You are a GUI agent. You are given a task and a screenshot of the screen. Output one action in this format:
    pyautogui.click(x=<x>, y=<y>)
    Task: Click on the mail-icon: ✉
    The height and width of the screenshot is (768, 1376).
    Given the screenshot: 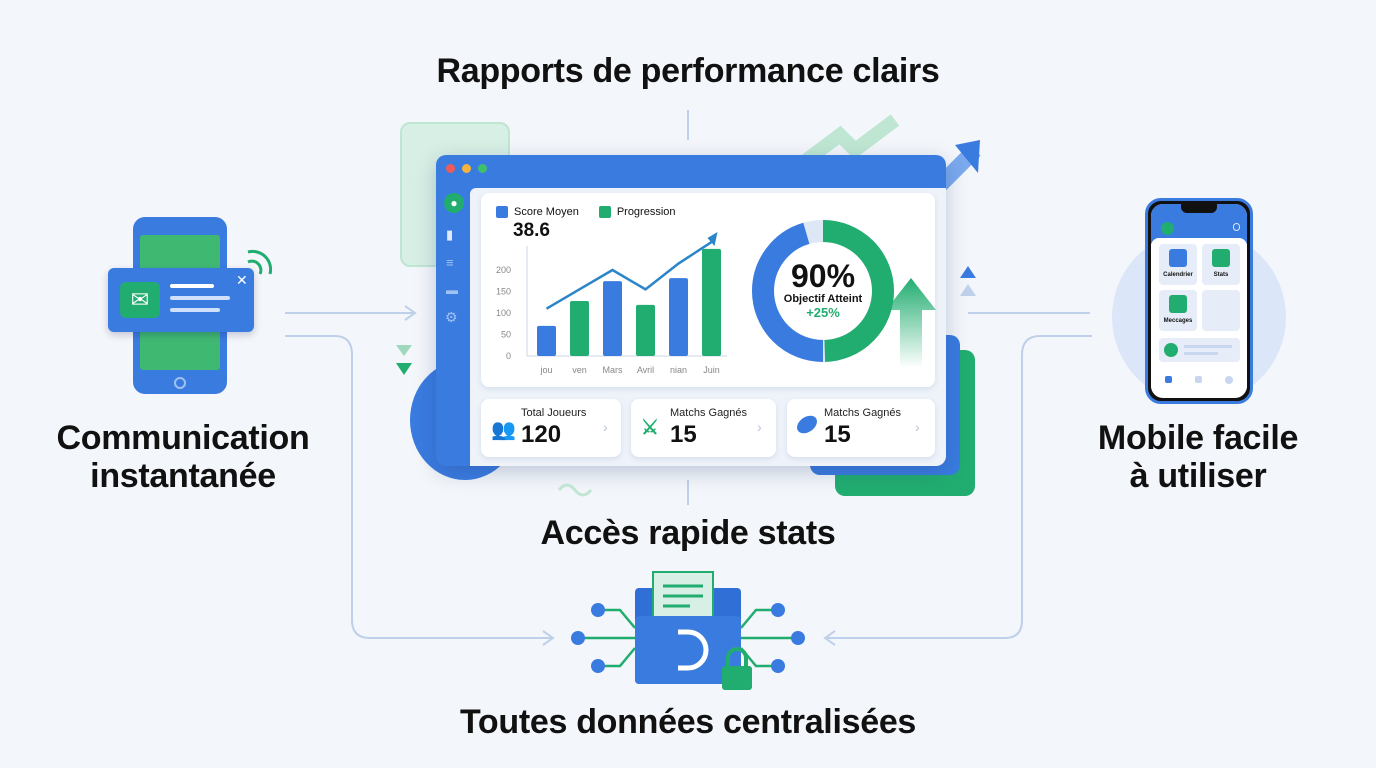 What is the action you would take?
    pyautogui.click(x=140, y=300)
    